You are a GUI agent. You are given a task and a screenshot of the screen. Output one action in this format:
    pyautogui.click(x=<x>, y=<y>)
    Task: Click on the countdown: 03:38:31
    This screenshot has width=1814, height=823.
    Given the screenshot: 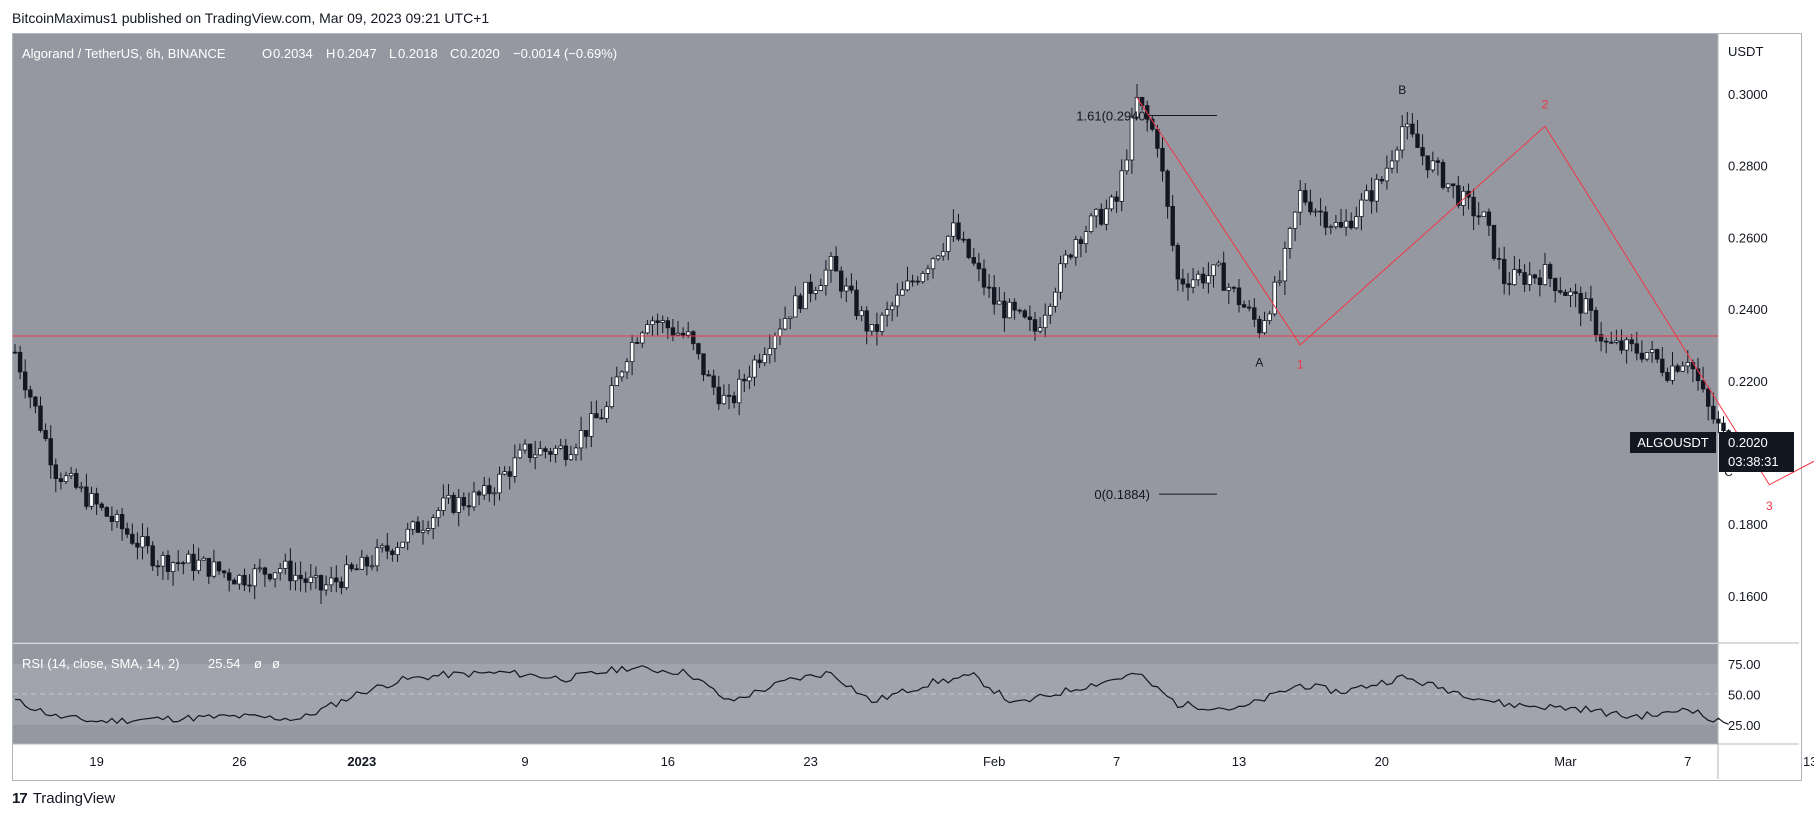 What is the action you would take?
    pyautogui.click(x=1753, y=461)
    